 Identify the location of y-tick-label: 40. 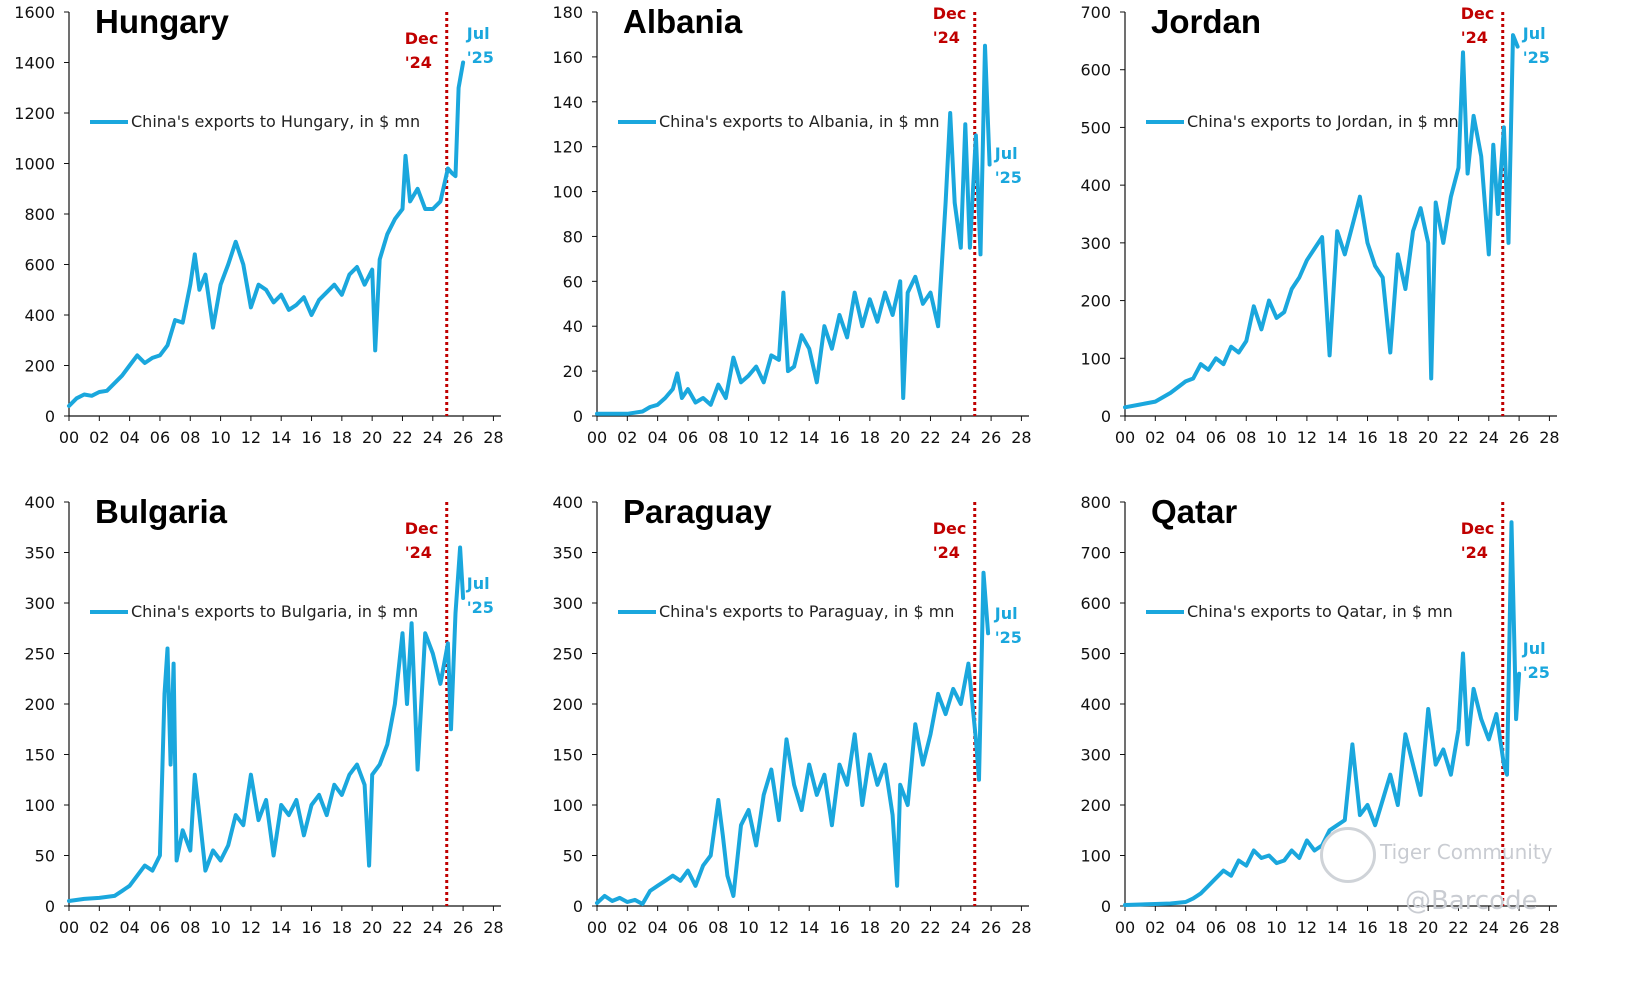
(573, 326).